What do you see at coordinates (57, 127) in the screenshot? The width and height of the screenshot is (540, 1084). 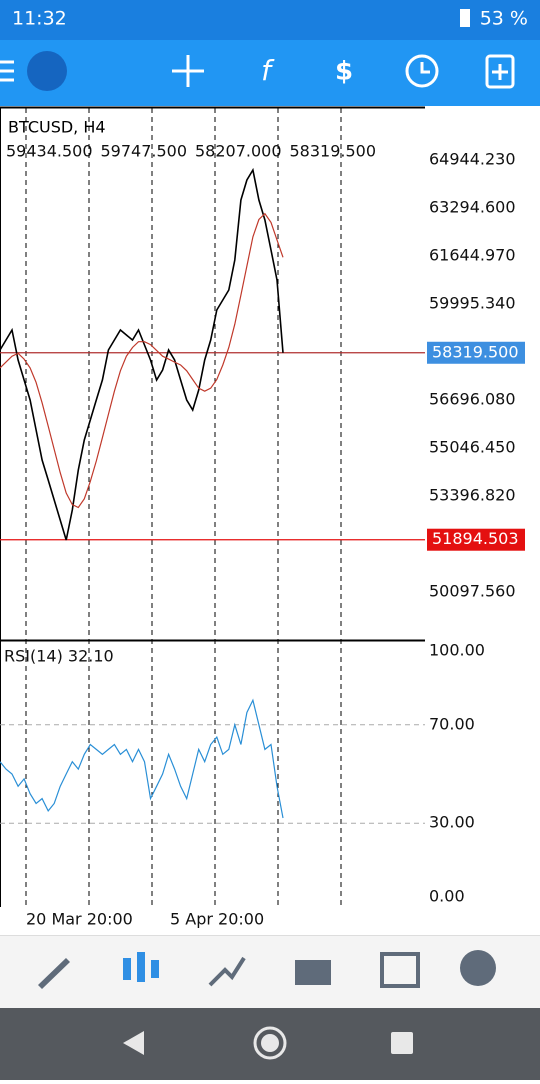 I see `symbol-label: BTCUSD, H4` at bounding box center [57, 127].